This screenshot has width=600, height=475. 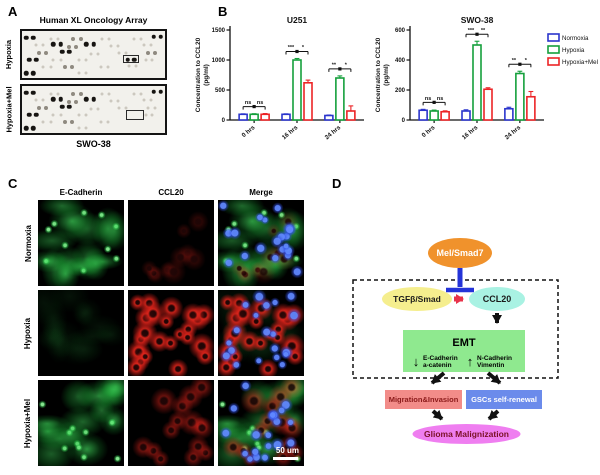 I want to click on micrograph-hypoxia-ccl20, so click(x=171, y=333).